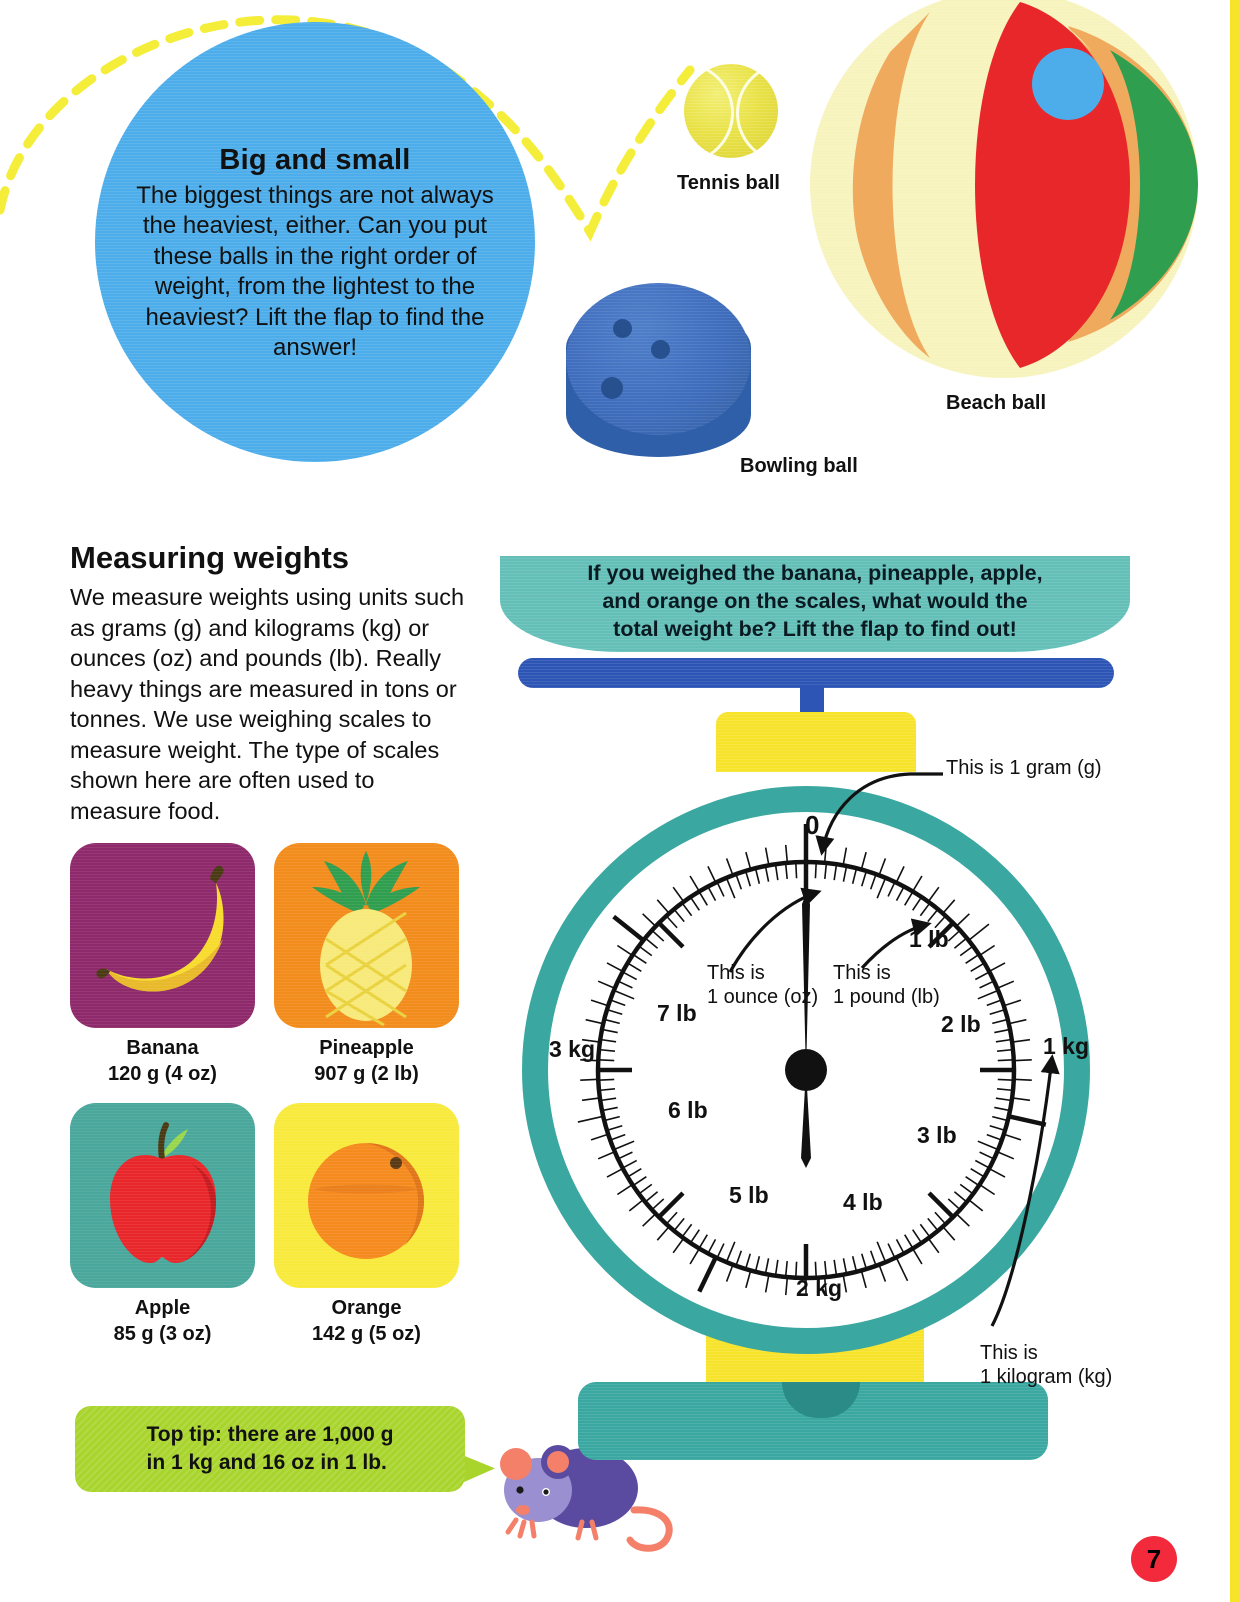  What do you see at coordinates (1235, 801) in the screenshot?
I see `page-edge-right` at bounding box center [1235, 801].